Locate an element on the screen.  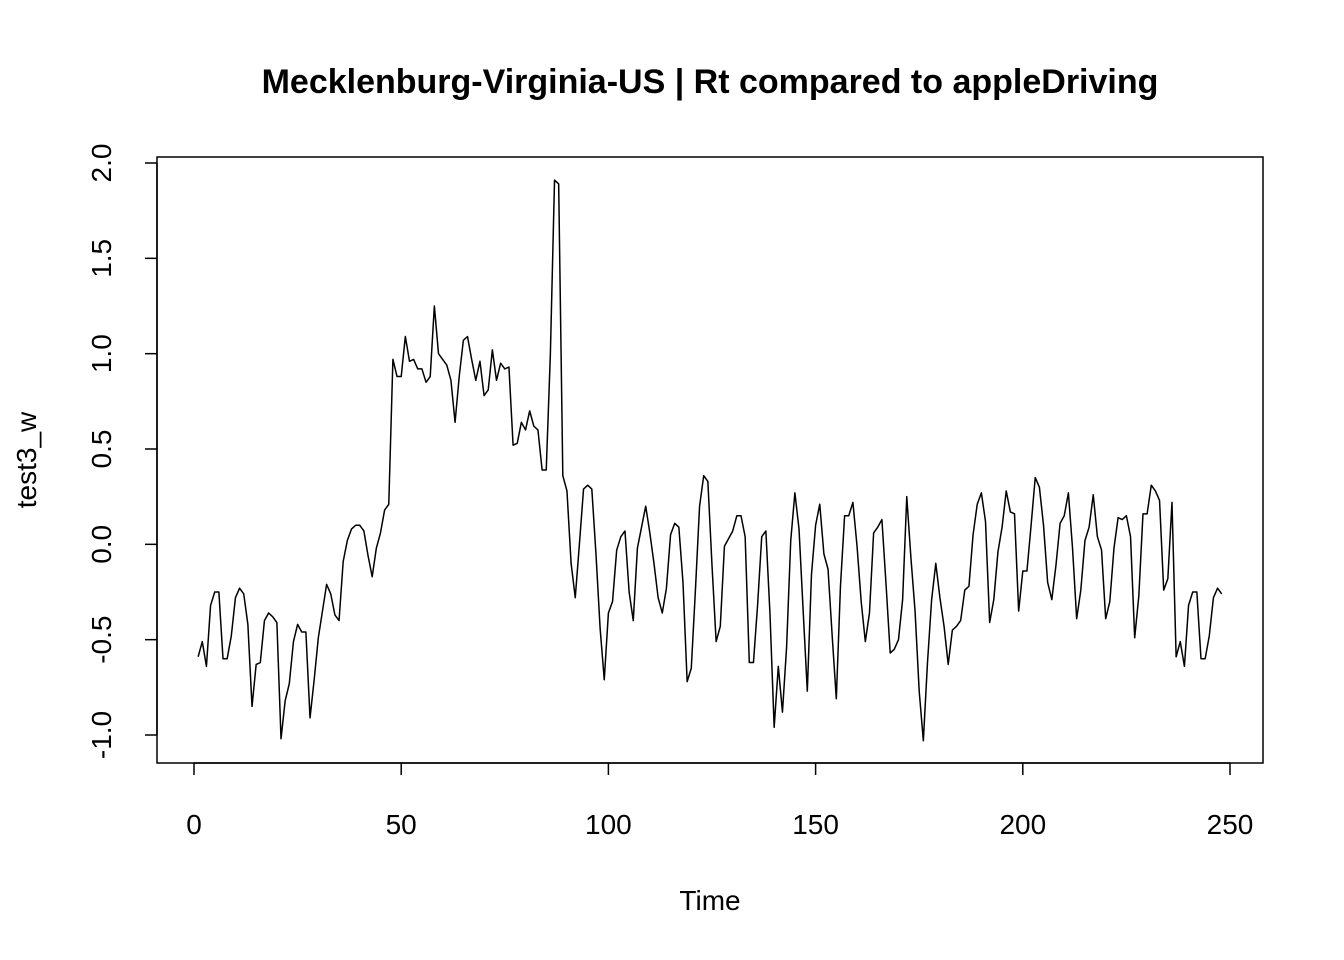
x-axis: 0 50 100 150 200 250 is located at coordinates (720, 801).